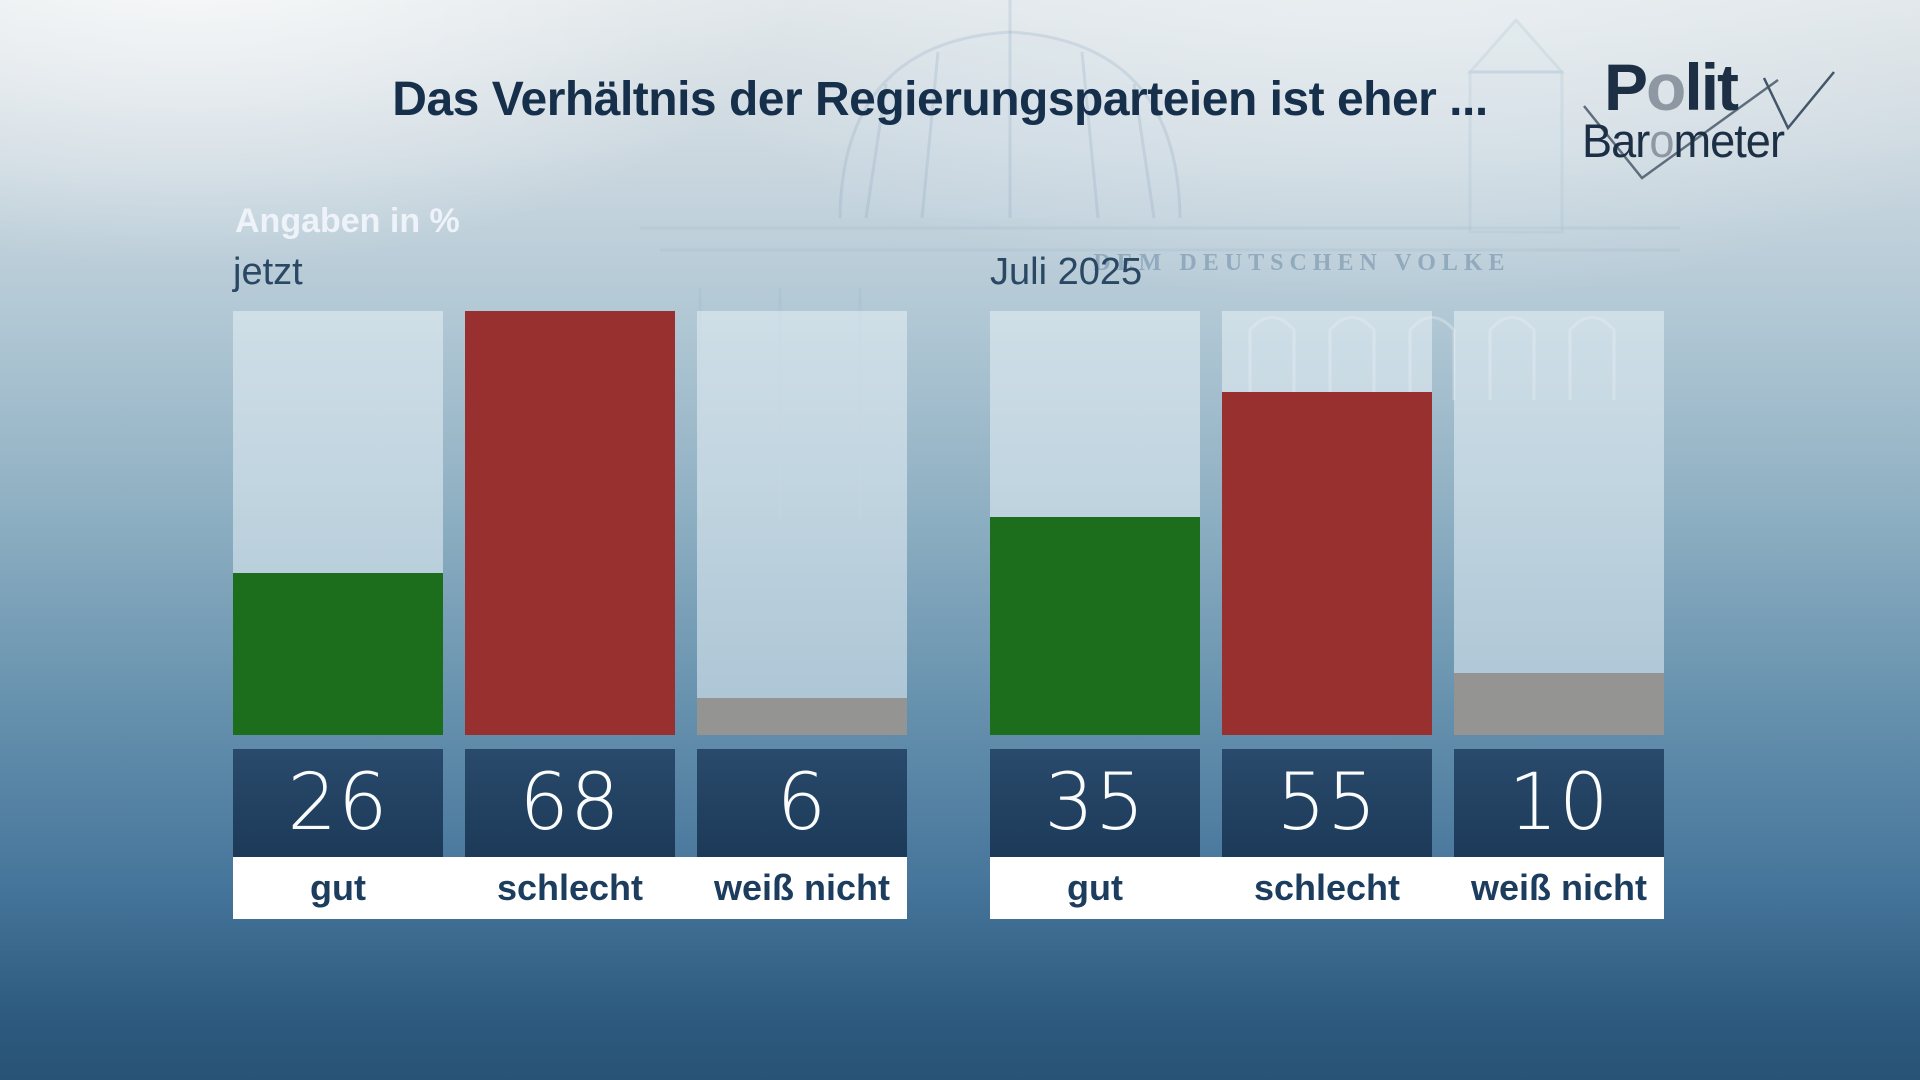 This screenshot has height=1080, width=1920. I want to click on value-label: 6, so click(802, 803).